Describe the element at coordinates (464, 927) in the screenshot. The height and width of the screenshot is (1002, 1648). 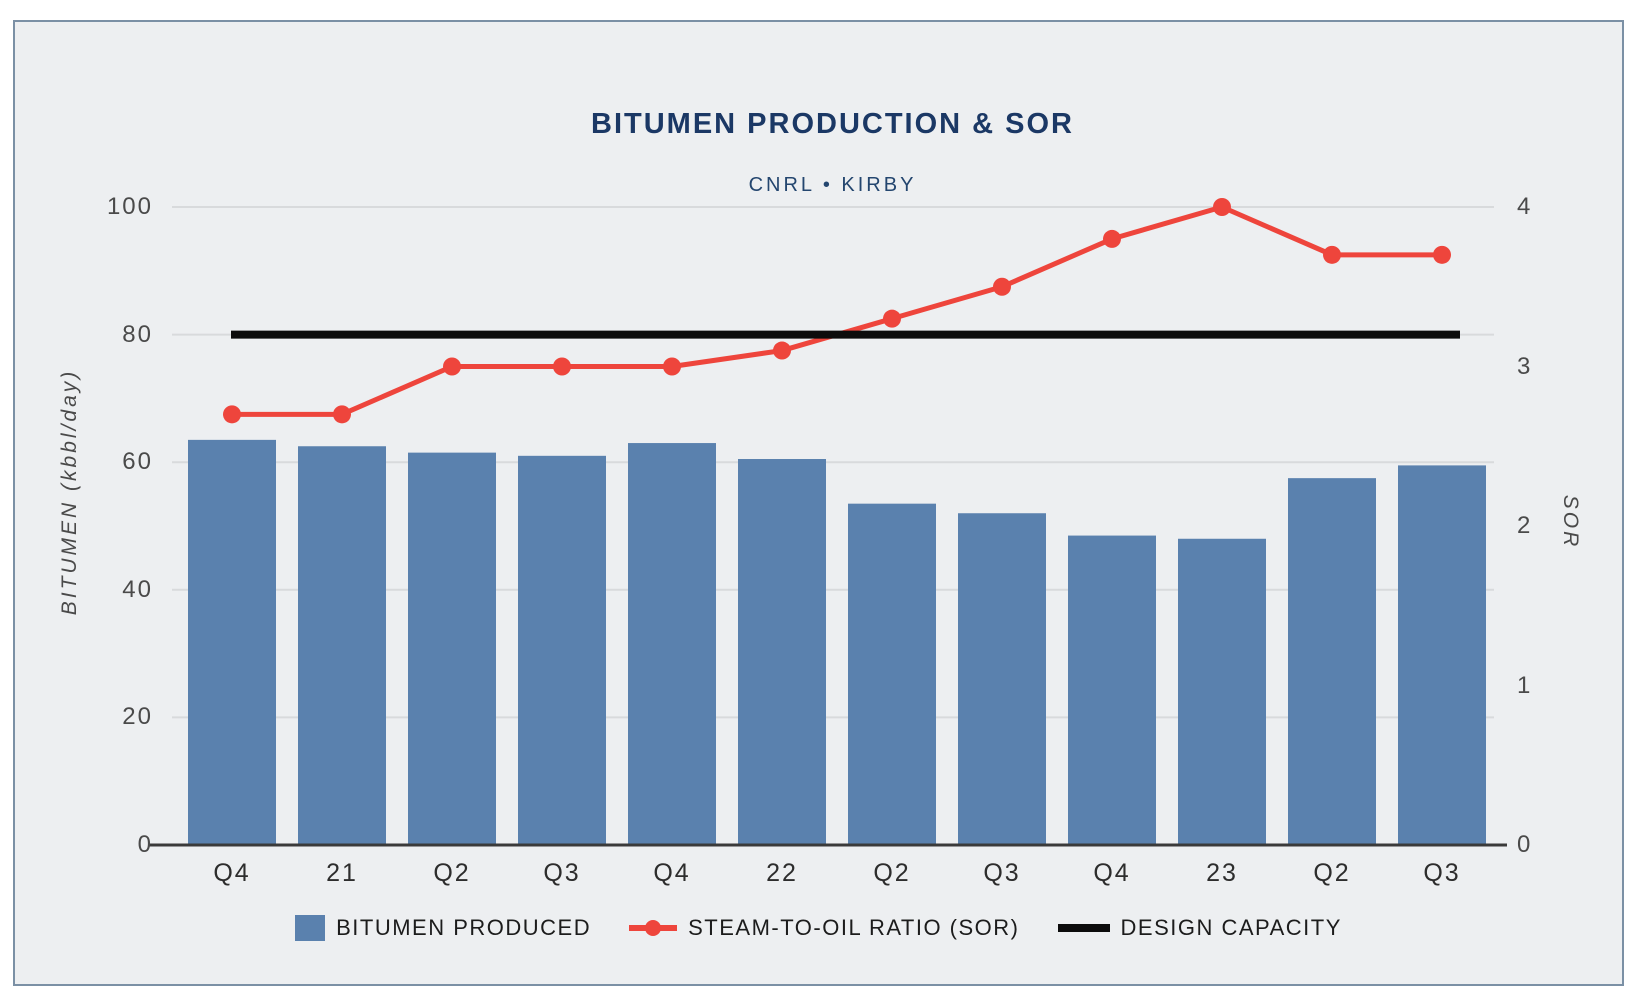
I see `legend-label: BITUMEN PRODUCED` at that location.